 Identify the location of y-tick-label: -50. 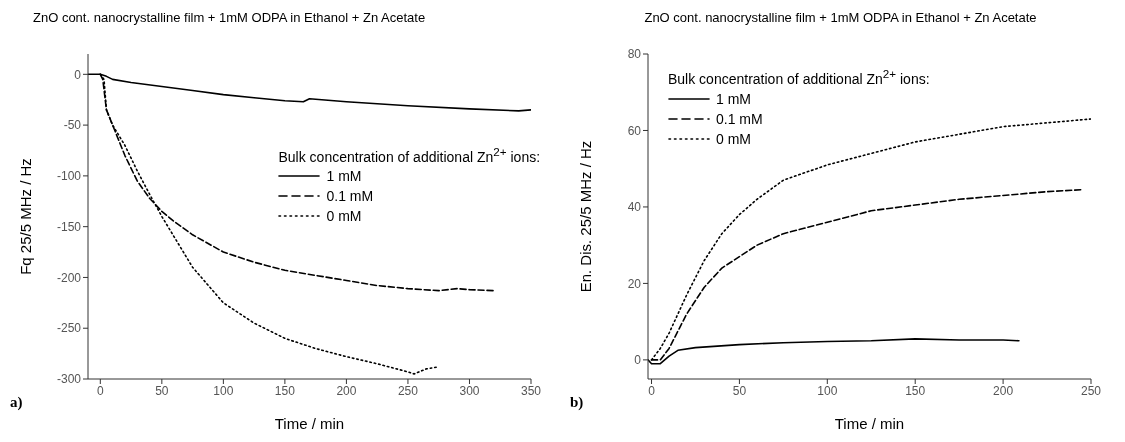
(72, 125).